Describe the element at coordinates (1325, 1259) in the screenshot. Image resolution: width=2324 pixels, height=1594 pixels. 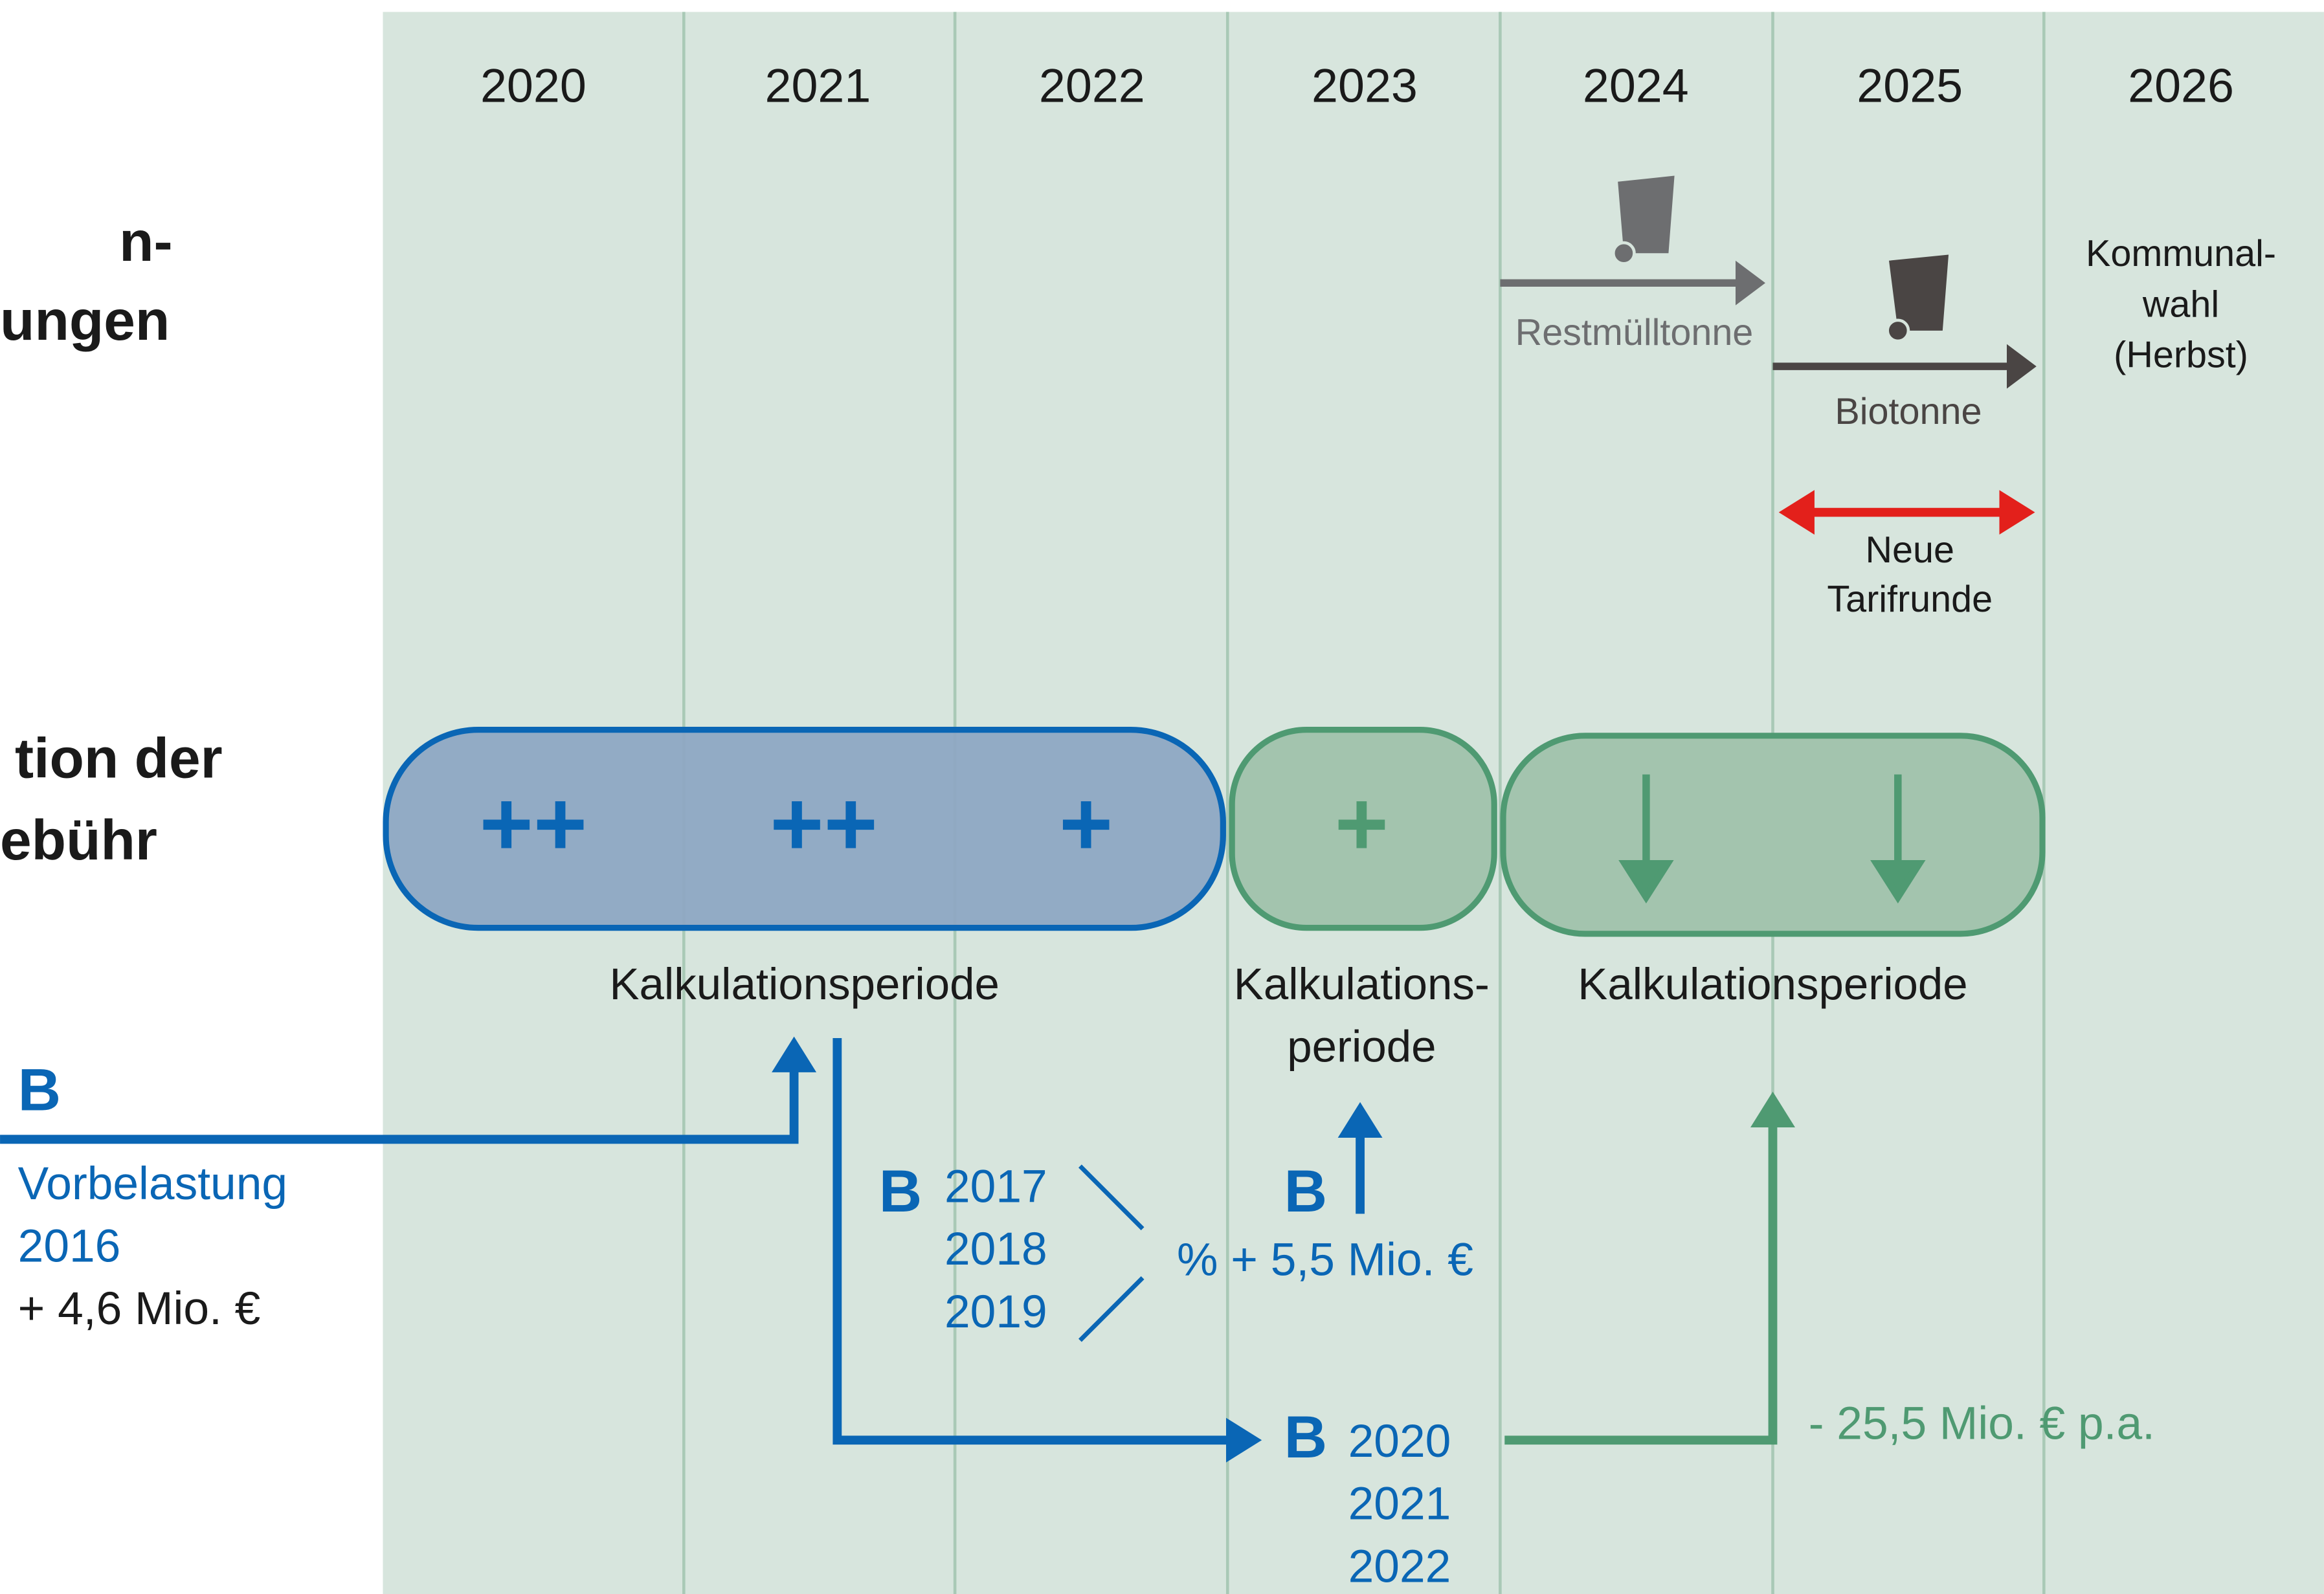
I see `flow-text: % + 5,5 Mio. €` at that location.